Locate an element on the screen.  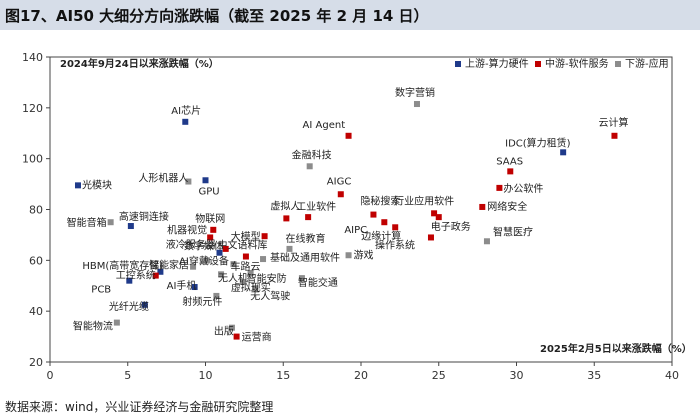
y-tick-label: 100 is located at coordinates (32, 159).